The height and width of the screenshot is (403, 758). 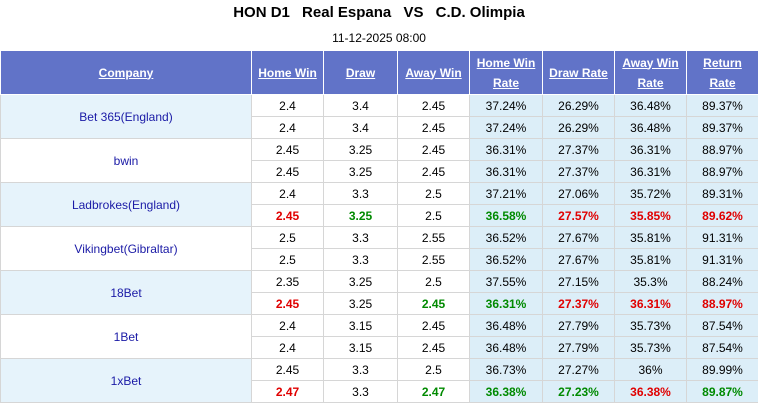 What do you see at coordinates (288, 282) in the screenshot?
I see `odds-cell: 2.35` at bounding box center [288, 282].